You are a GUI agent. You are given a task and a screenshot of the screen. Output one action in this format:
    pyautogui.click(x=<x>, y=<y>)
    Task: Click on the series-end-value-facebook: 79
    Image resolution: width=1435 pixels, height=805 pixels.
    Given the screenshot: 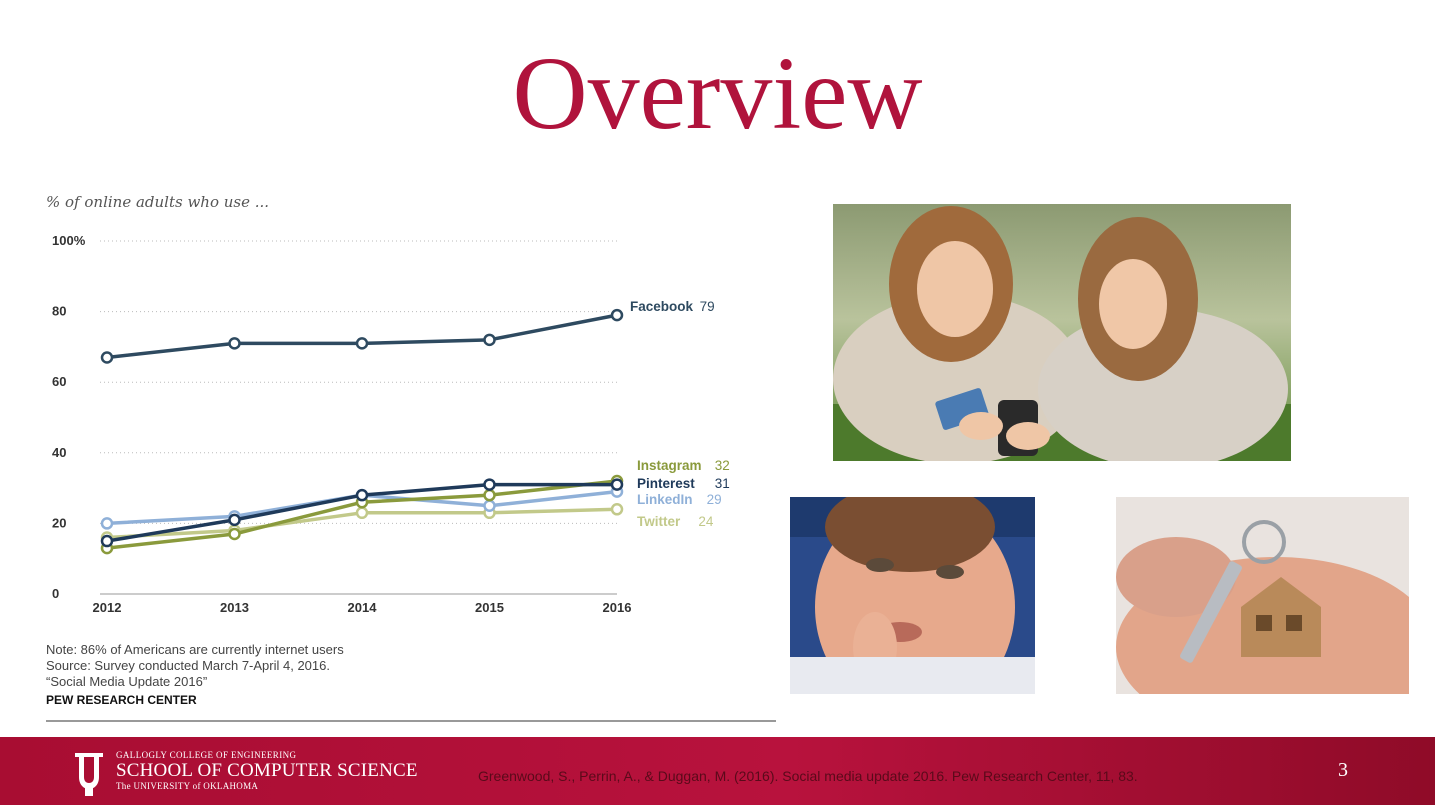 What is the action you would take?
    pyautogui.click(x=707, y=306)
    